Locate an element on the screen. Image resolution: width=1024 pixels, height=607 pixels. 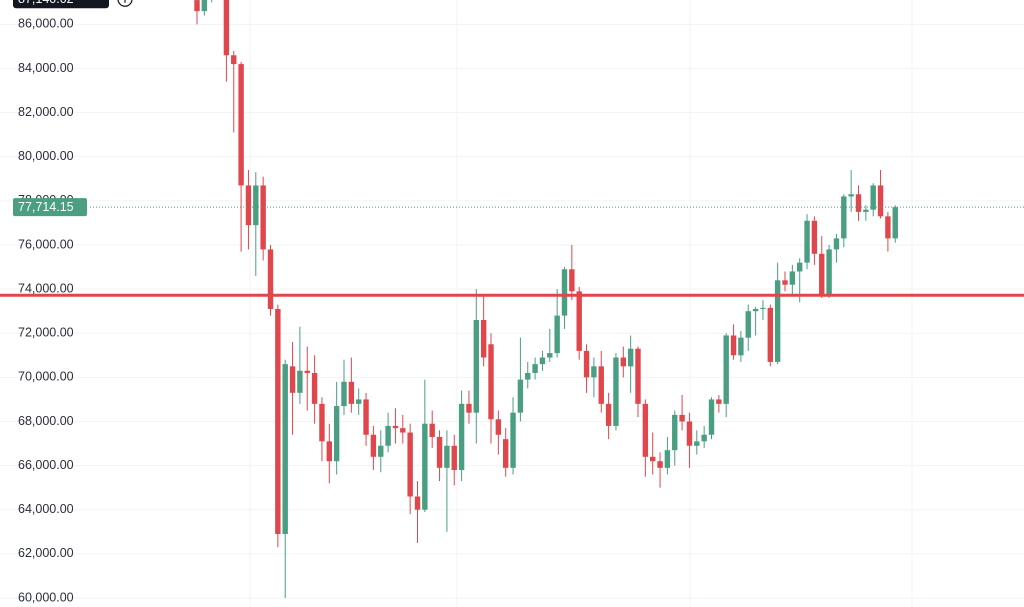
y-tick-label: 76,000.00 is located at coordinates (46, 244).